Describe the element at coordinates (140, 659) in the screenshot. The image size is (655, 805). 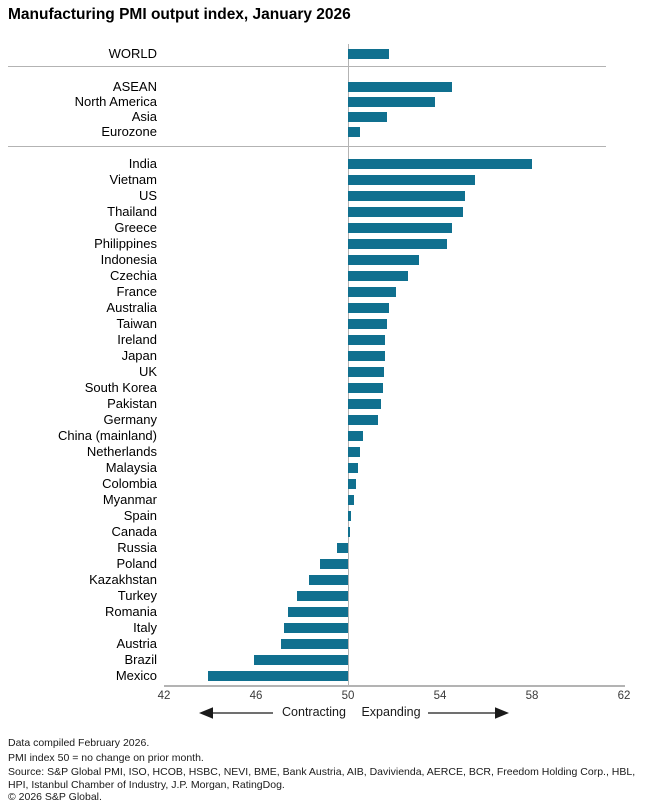
I see `row-label-brazil: Brazil` at that location.